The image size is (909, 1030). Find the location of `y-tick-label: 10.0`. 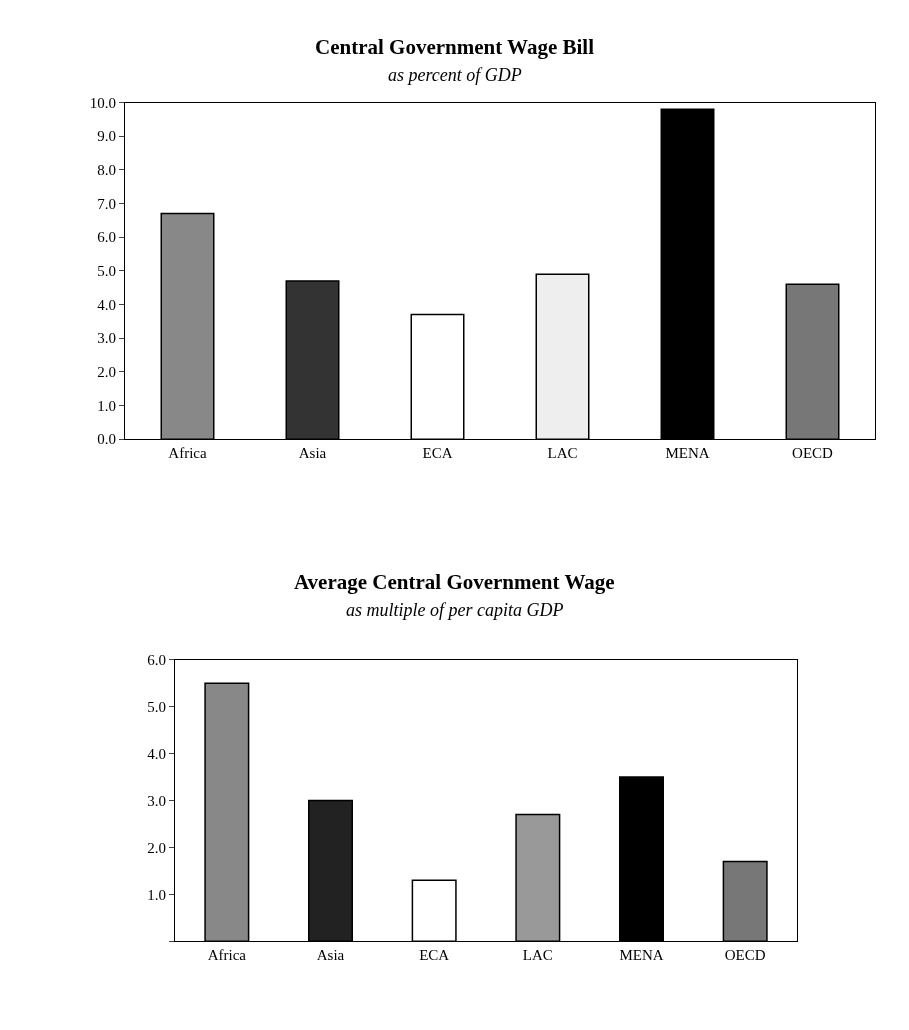

y-tick-label: 10.0 is located at coordinates (102, 102).